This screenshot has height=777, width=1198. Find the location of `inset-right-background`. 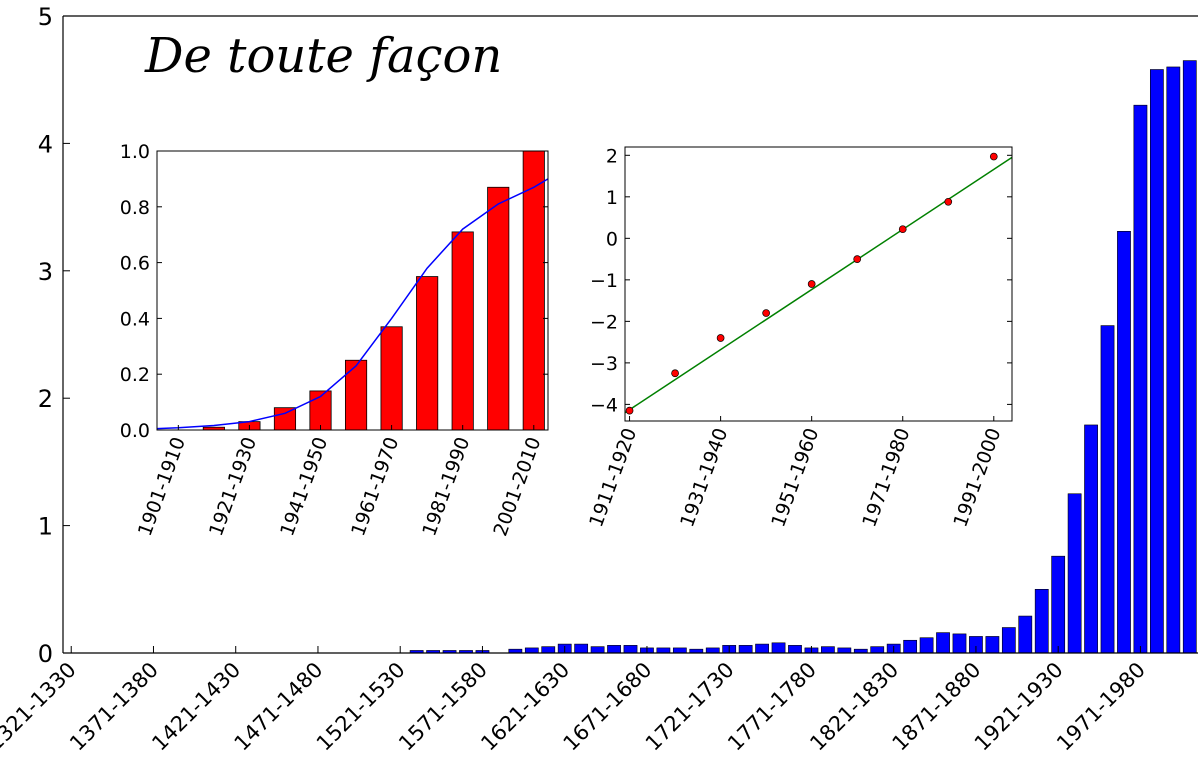

inset-right-background is located at coordinates (818, 284).